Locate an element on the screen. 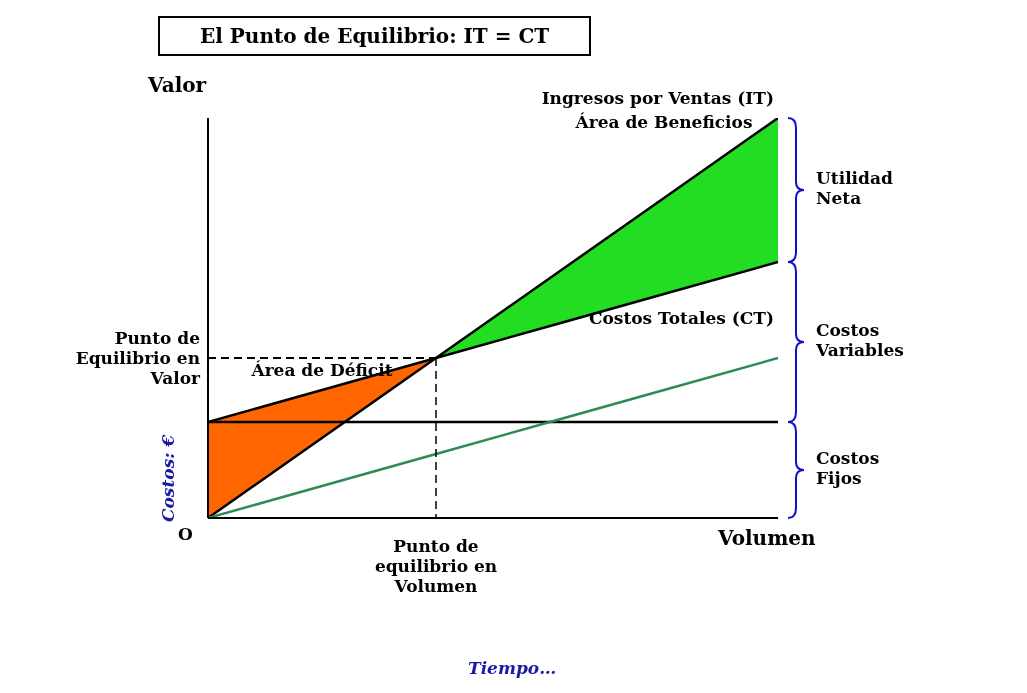 This screenshot has width=1027, height=693. text: Utilidad Neta is located at coordinates (855, 188).